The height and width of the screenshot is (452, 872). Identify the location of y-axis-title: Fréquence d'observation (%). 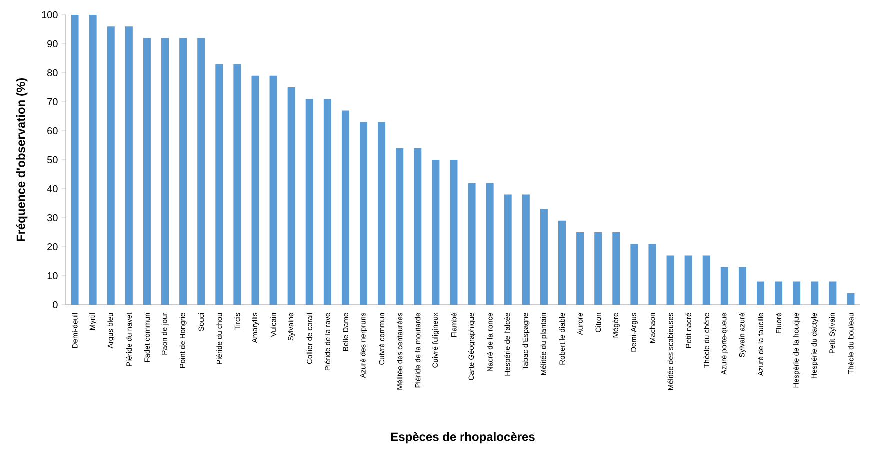
(22, 160).